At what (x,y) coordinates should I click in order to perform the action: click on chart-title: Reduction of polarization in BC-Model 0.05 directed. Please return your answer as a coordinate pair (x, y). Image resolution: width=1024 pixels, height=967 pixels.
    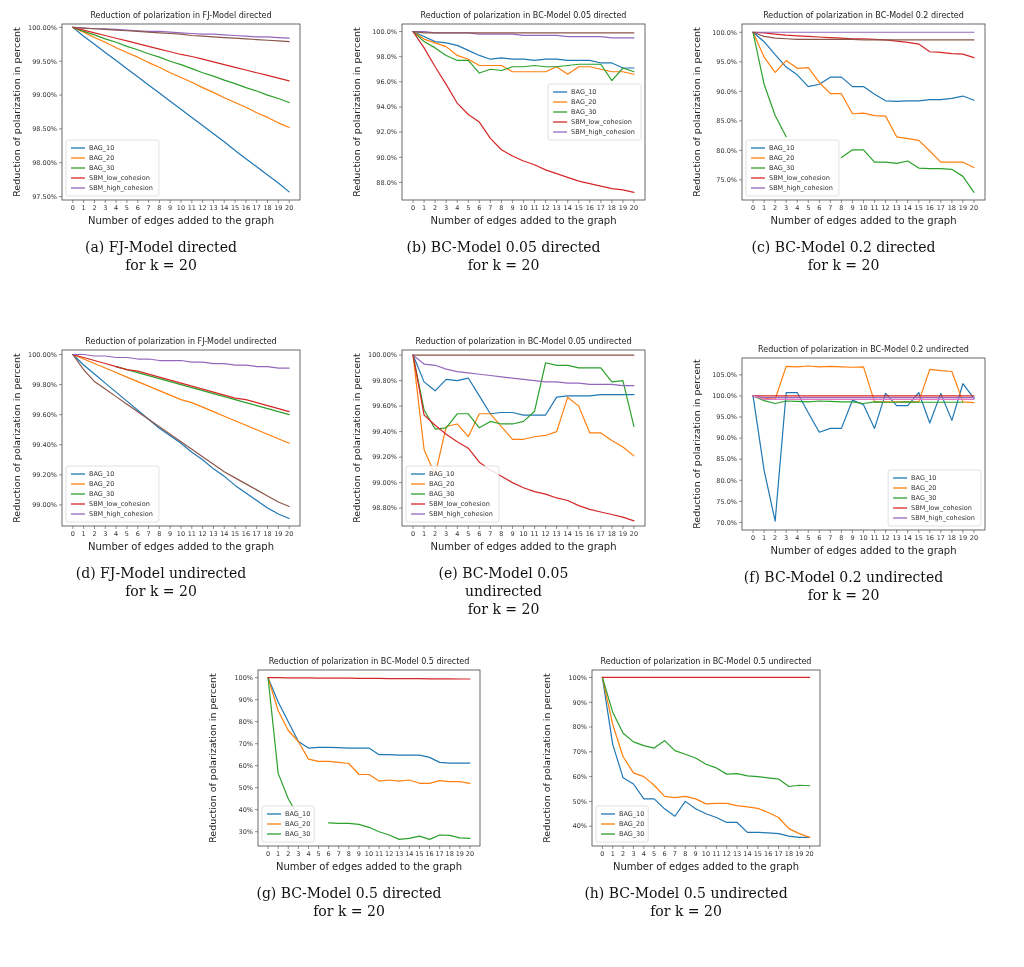
    Looking at the image, I should click on (523, 15).